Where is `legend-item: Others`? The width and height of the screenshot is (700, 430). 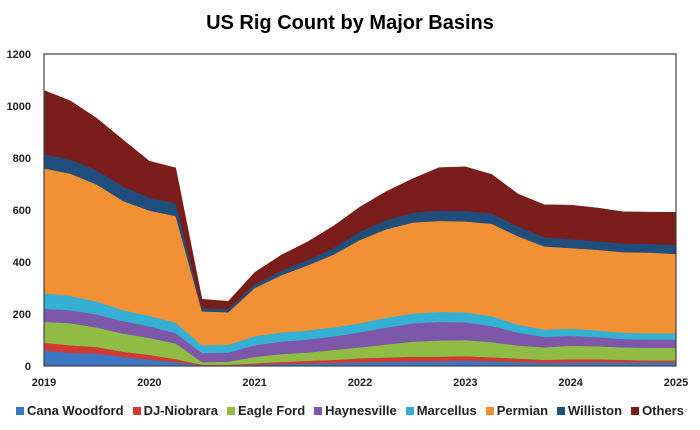
legend-item: Others is located at coordinates (657, 410).